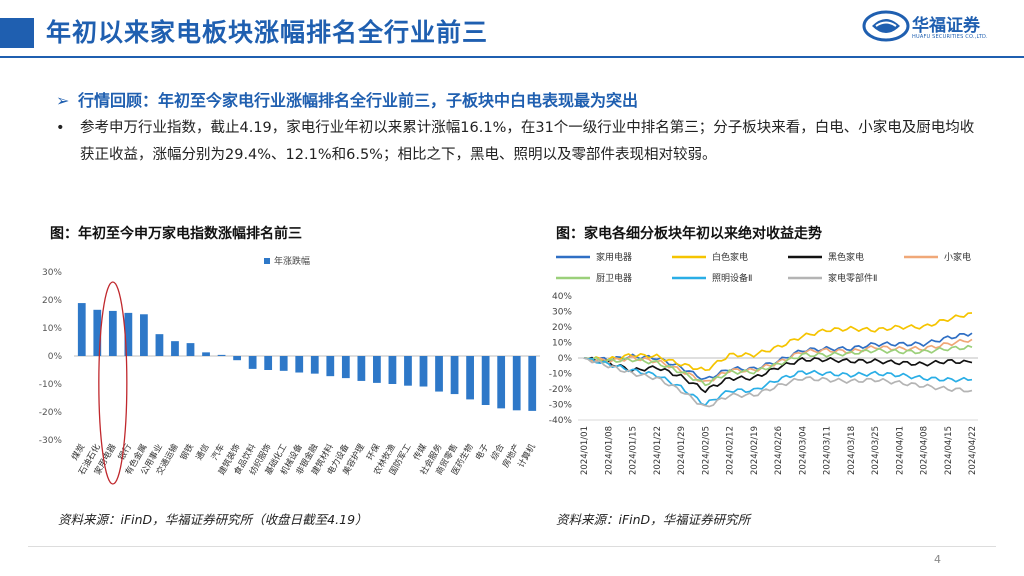 The image size is (1024, 576). What do you see at coordinates (732, 278) in the screenshot?
I see `legend-label: 照明设备Ⅱ` at bounding box center [732, 278].